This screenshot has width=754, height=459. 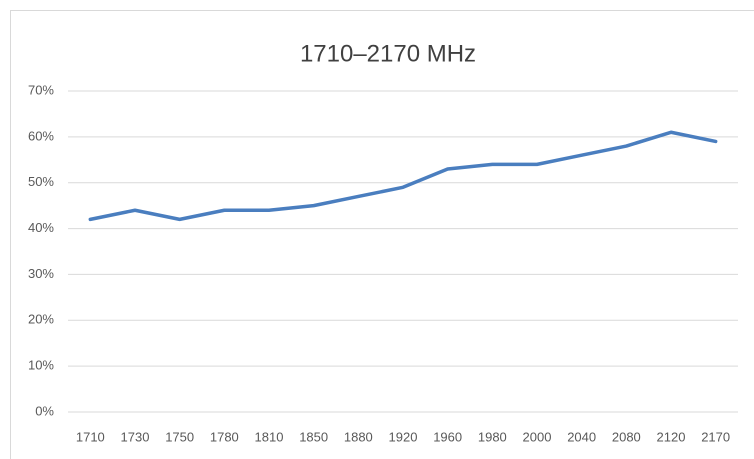 What do you see at coordinates (388, 53) in the screenshot?
I see `chart-title: 1710–2170 MHz` at bounding box center [388, 53].